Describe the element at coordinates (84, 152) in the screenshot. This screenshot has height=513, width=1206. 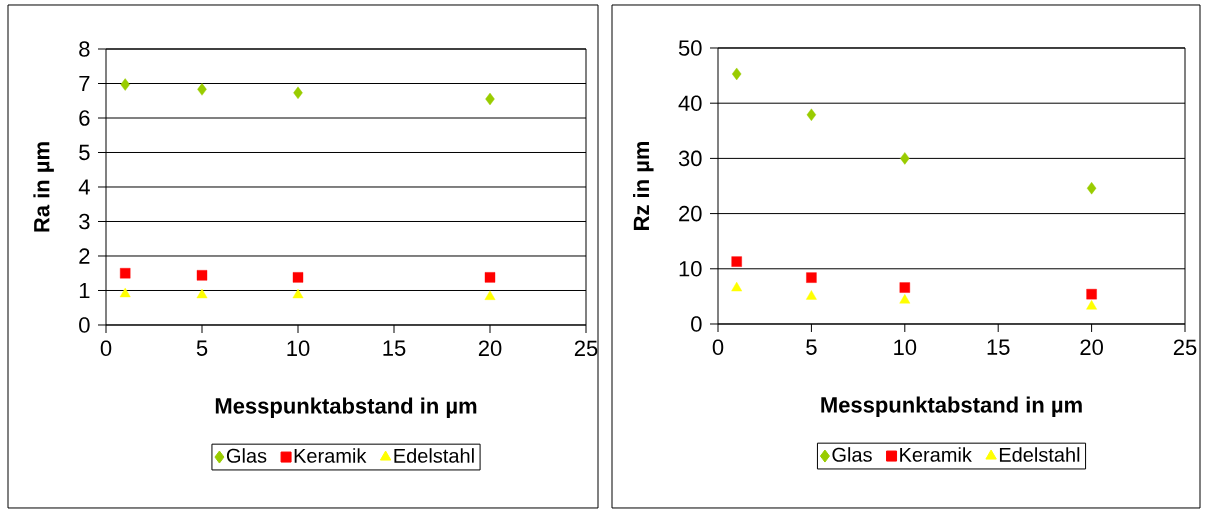
I see `y-tick-label: 5` at that location.